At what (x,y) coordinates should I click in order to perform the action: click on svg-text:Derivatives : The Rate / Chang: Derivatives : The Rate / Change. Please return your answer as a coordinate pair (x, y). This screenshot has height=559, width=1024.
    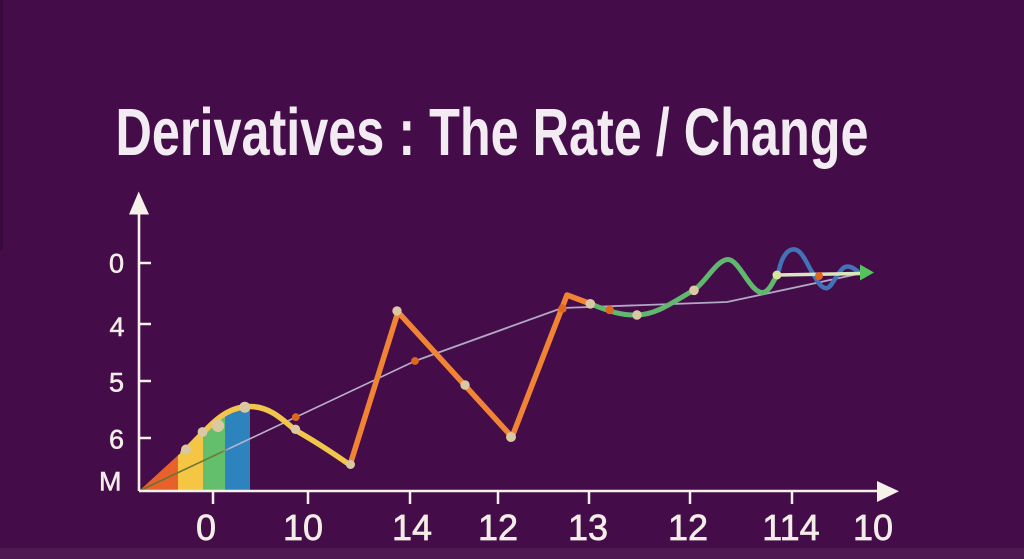
    Looking at the image, I should click on (492, 132).